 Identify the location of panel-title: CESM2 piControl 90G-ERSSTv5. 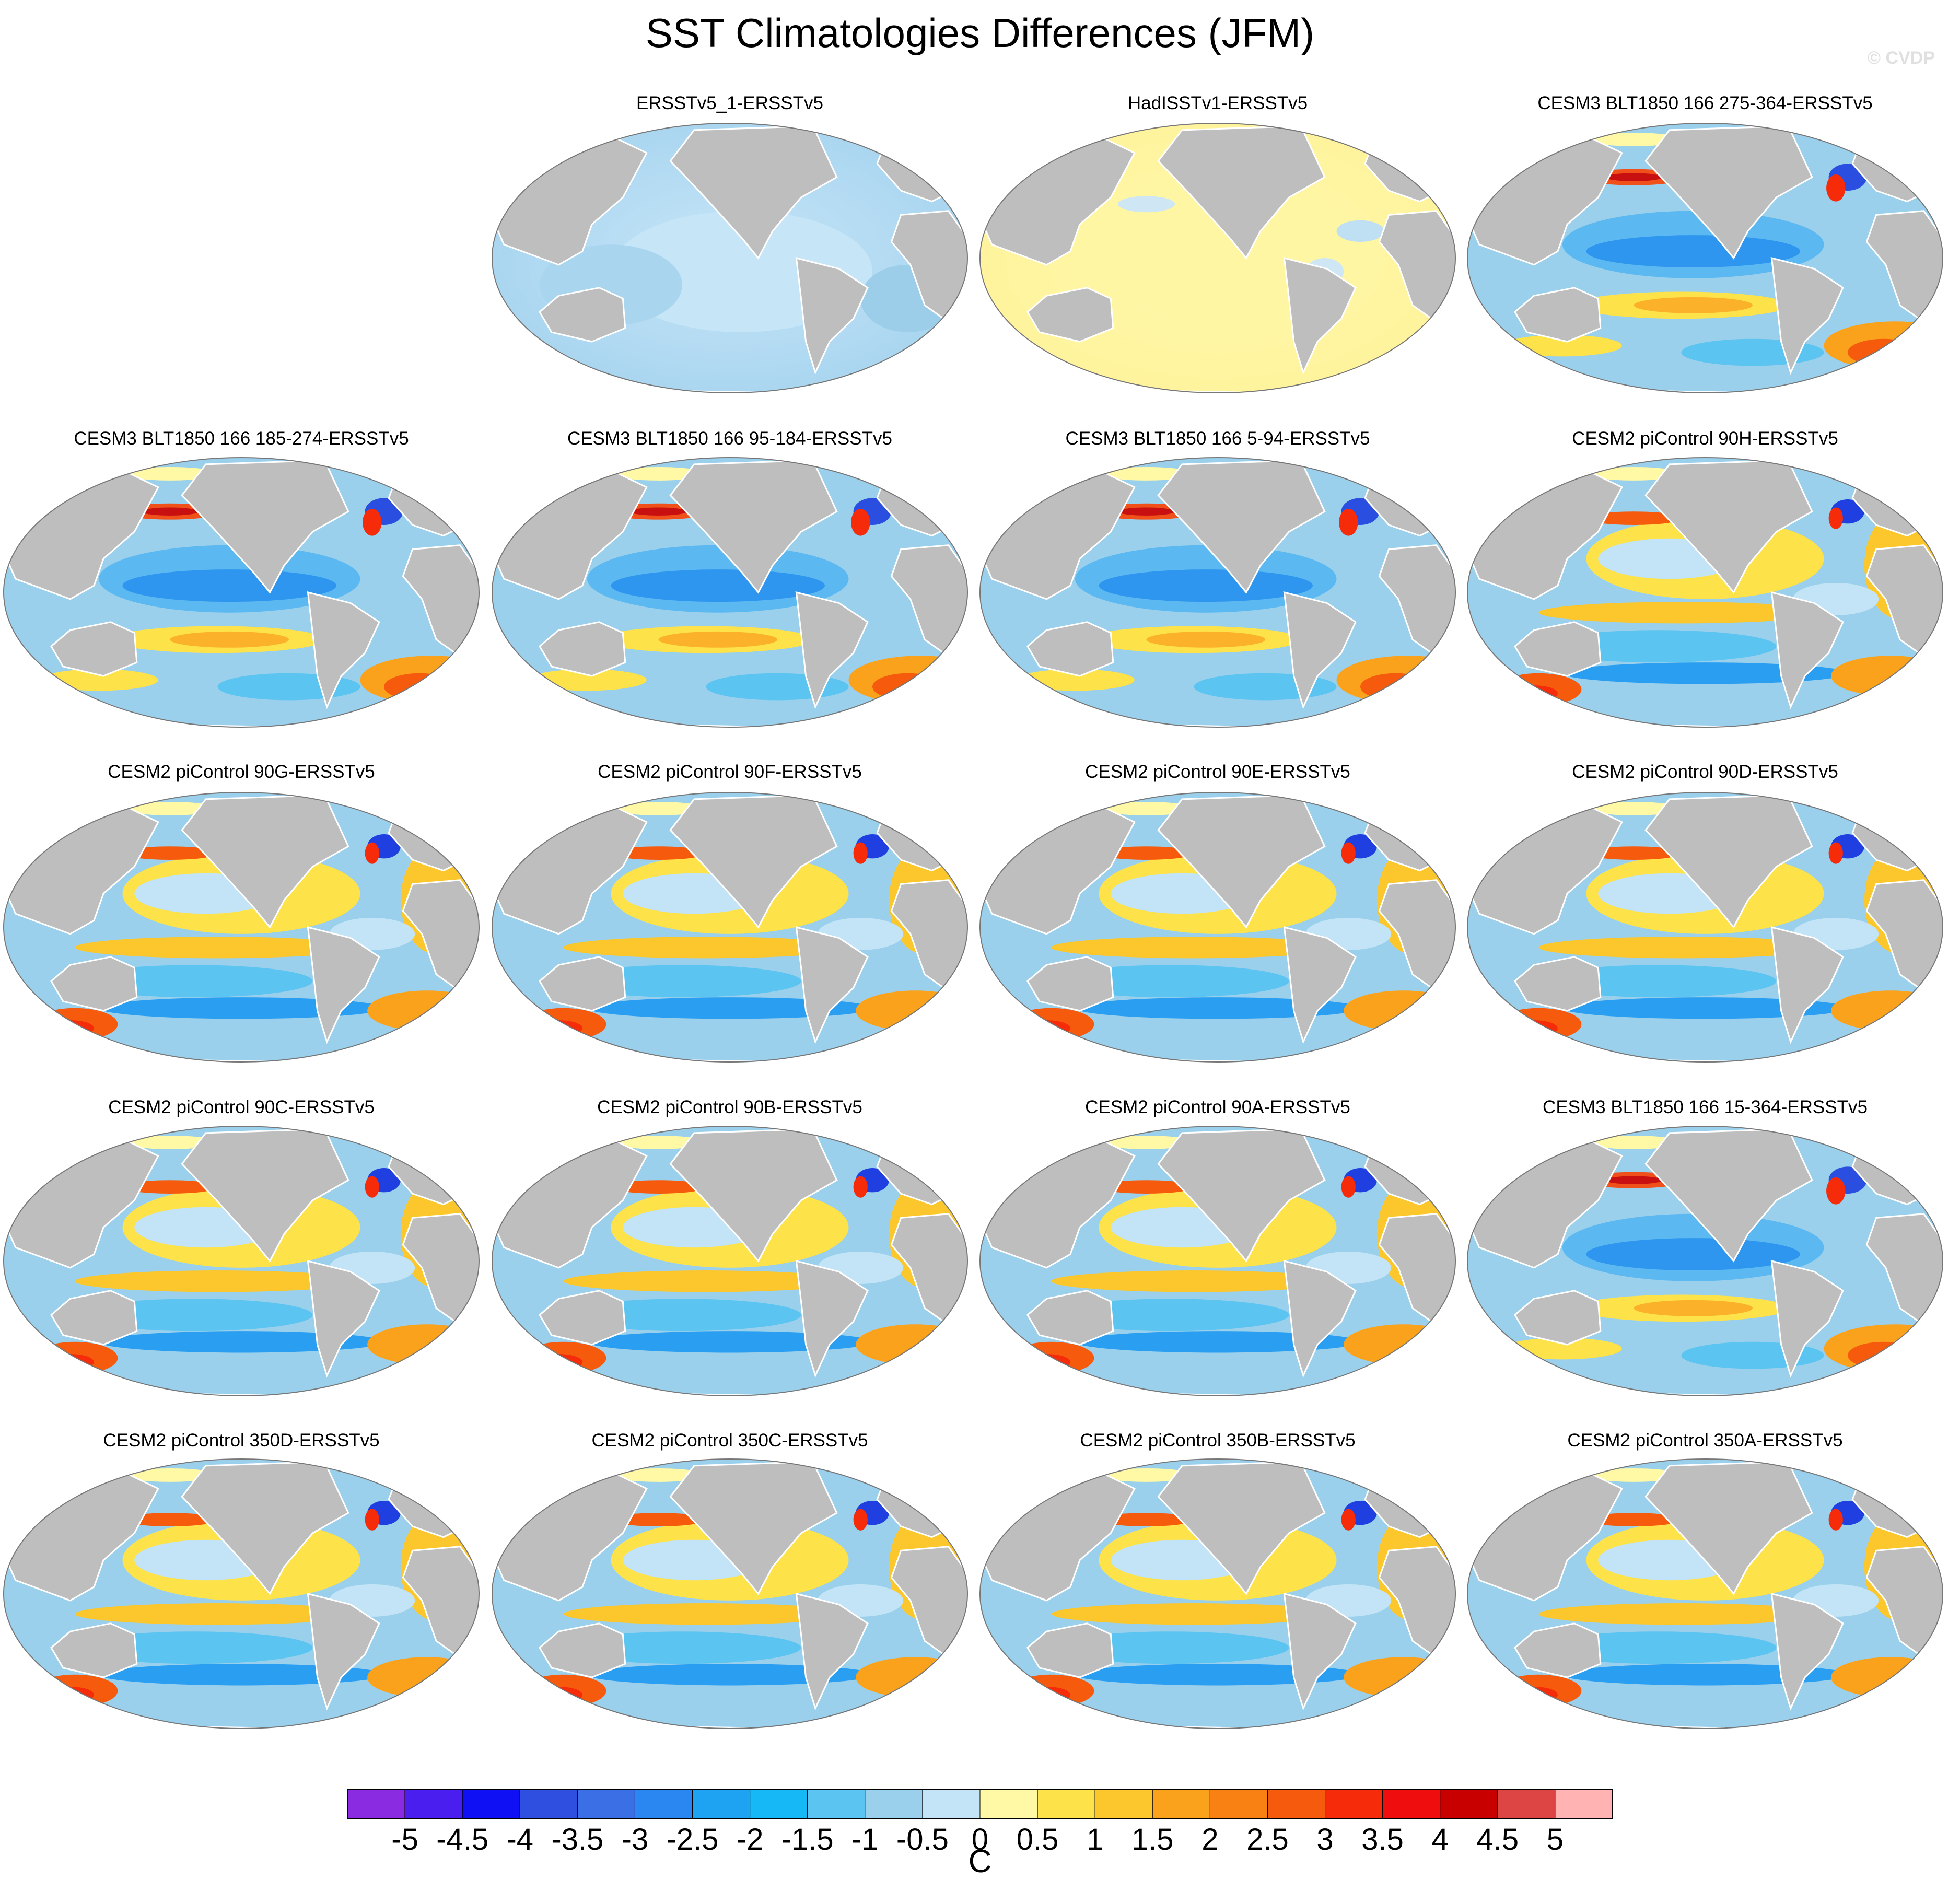
(241, 772).